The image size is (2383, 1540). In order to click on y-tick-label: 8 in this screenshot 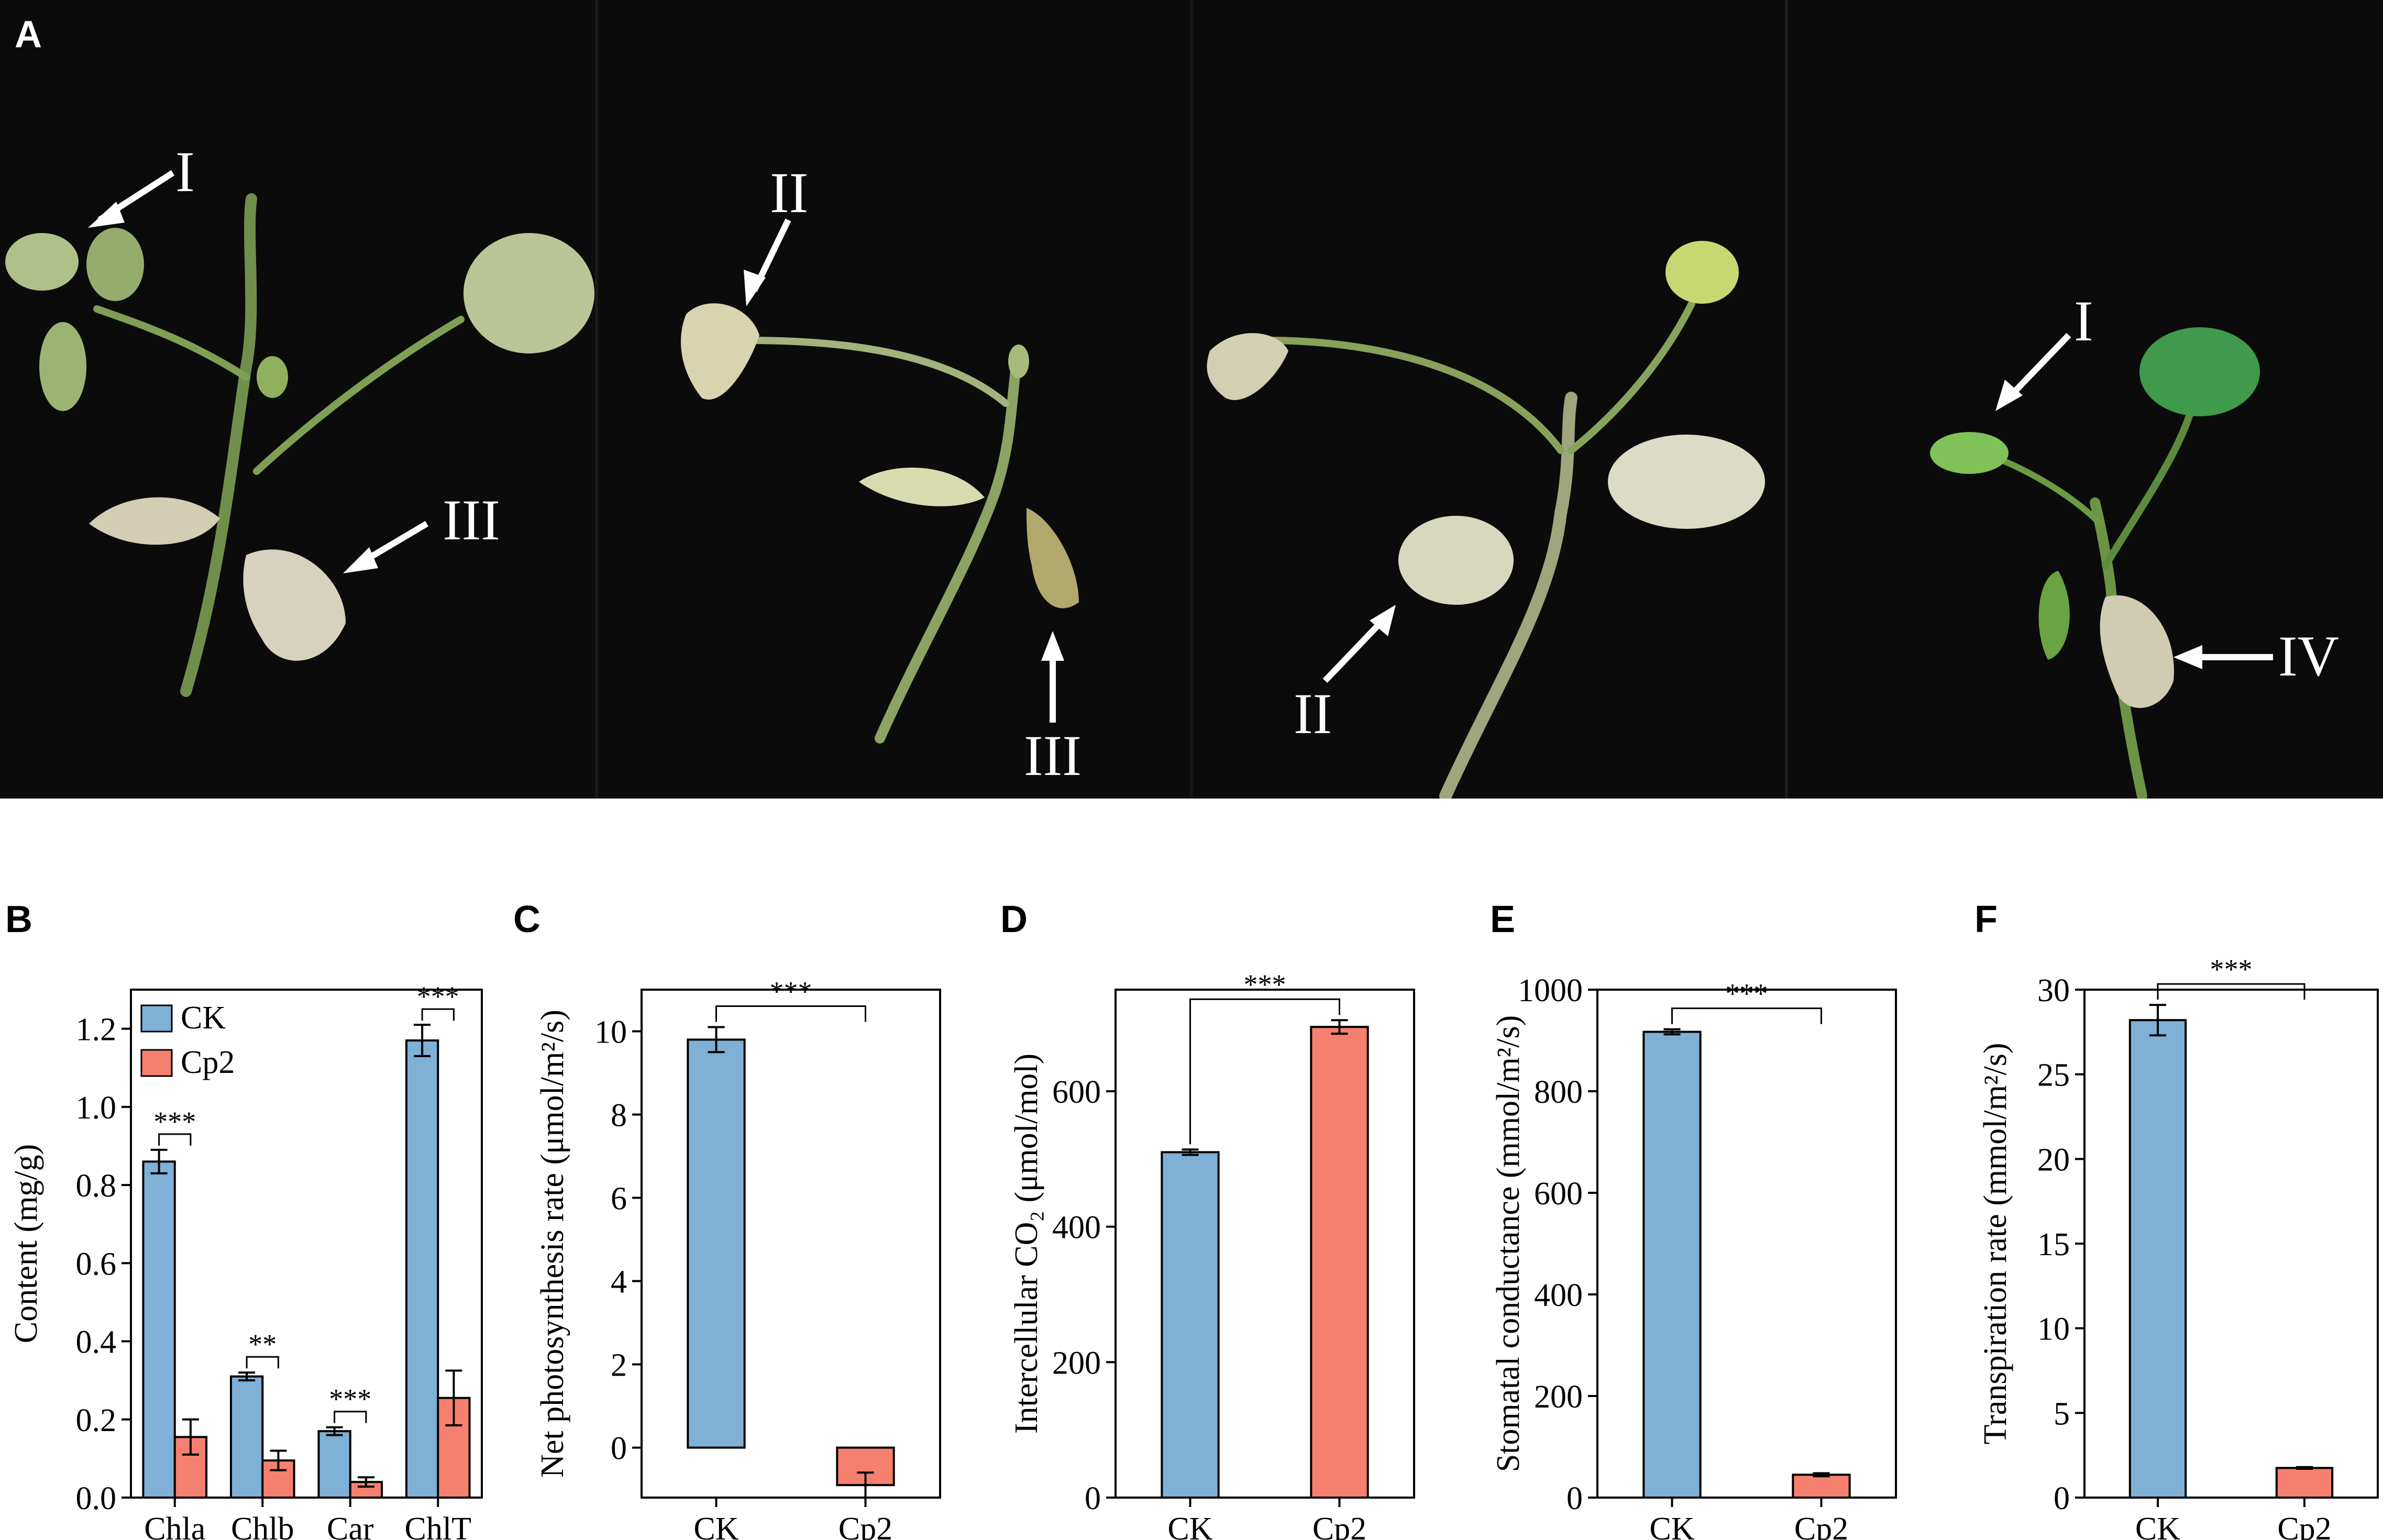, I will do `click(619, 1116)`.